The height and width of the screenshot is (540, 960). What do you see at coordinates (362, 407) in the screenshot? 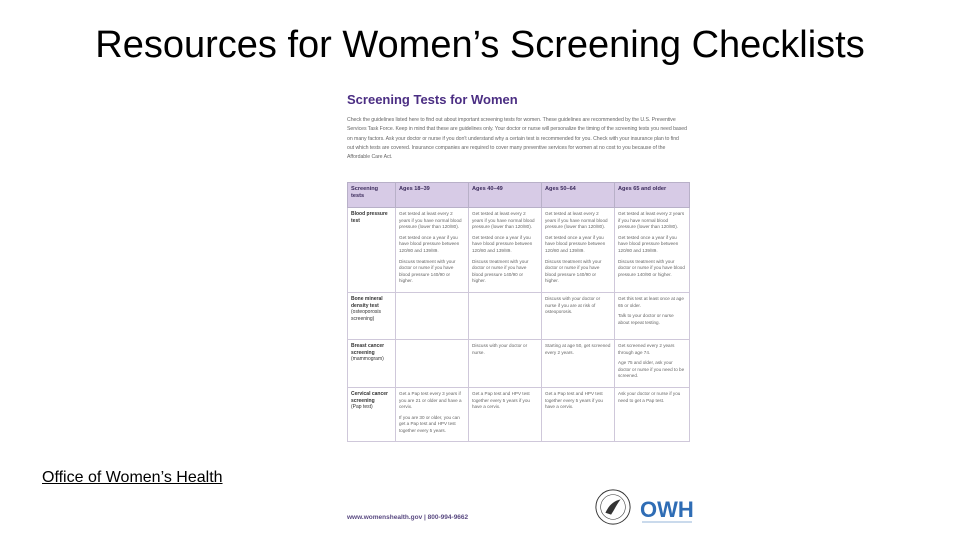
I see `test-subtitle: (Pap test)` at bounding box center [362, 407].